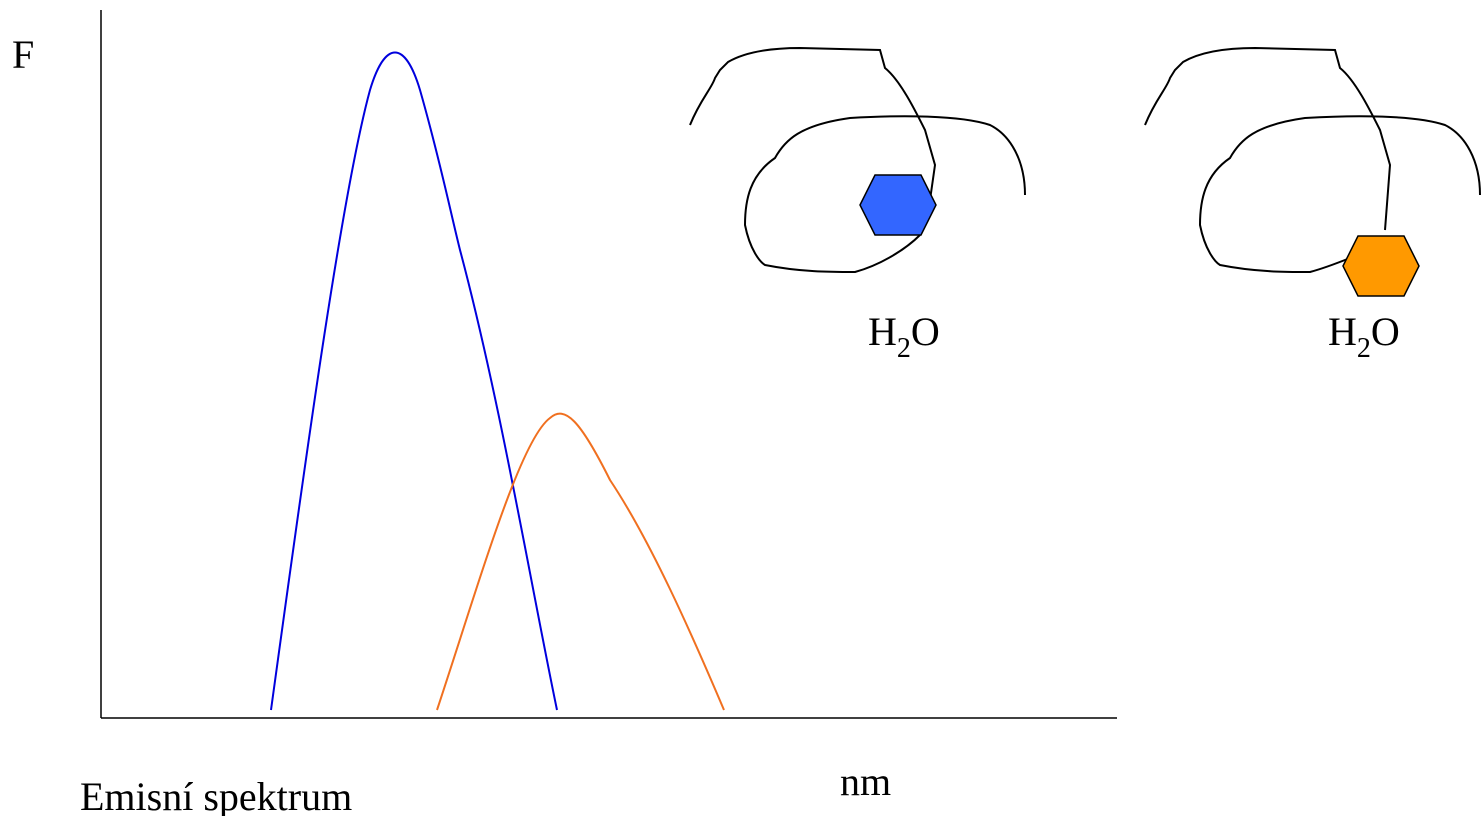 This screenshot has height=816, width=1482. I want to click on protein-right, so click(1312, 160).